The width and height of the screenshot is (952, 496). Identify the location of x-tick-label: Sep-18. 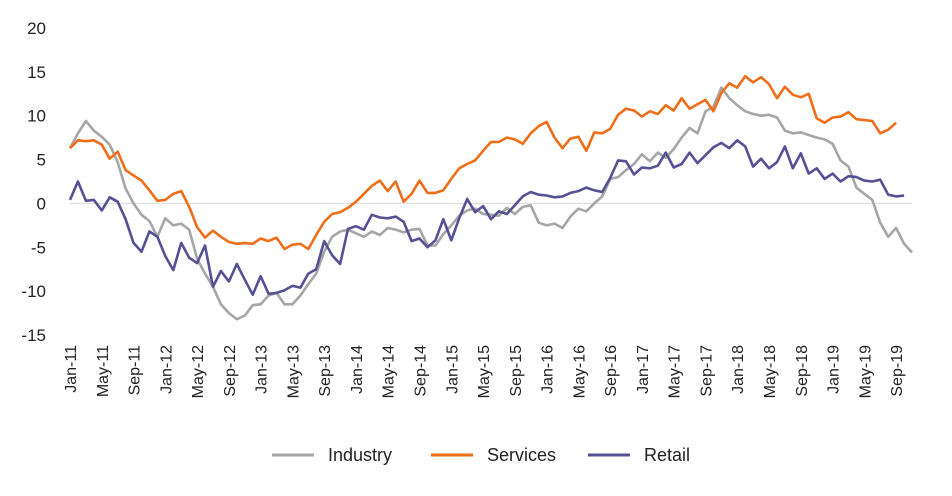
(802, 371).